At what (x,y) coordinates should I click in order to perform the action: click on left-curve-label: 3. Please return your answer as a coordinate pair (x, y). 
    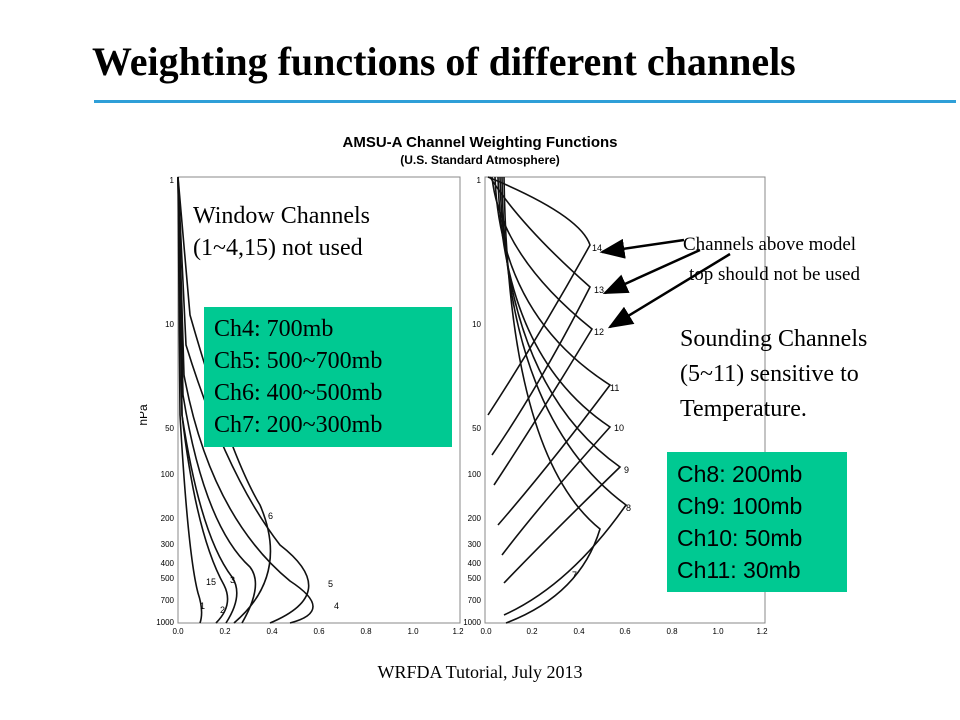
    Looking at the image, I should click on (232, 580).